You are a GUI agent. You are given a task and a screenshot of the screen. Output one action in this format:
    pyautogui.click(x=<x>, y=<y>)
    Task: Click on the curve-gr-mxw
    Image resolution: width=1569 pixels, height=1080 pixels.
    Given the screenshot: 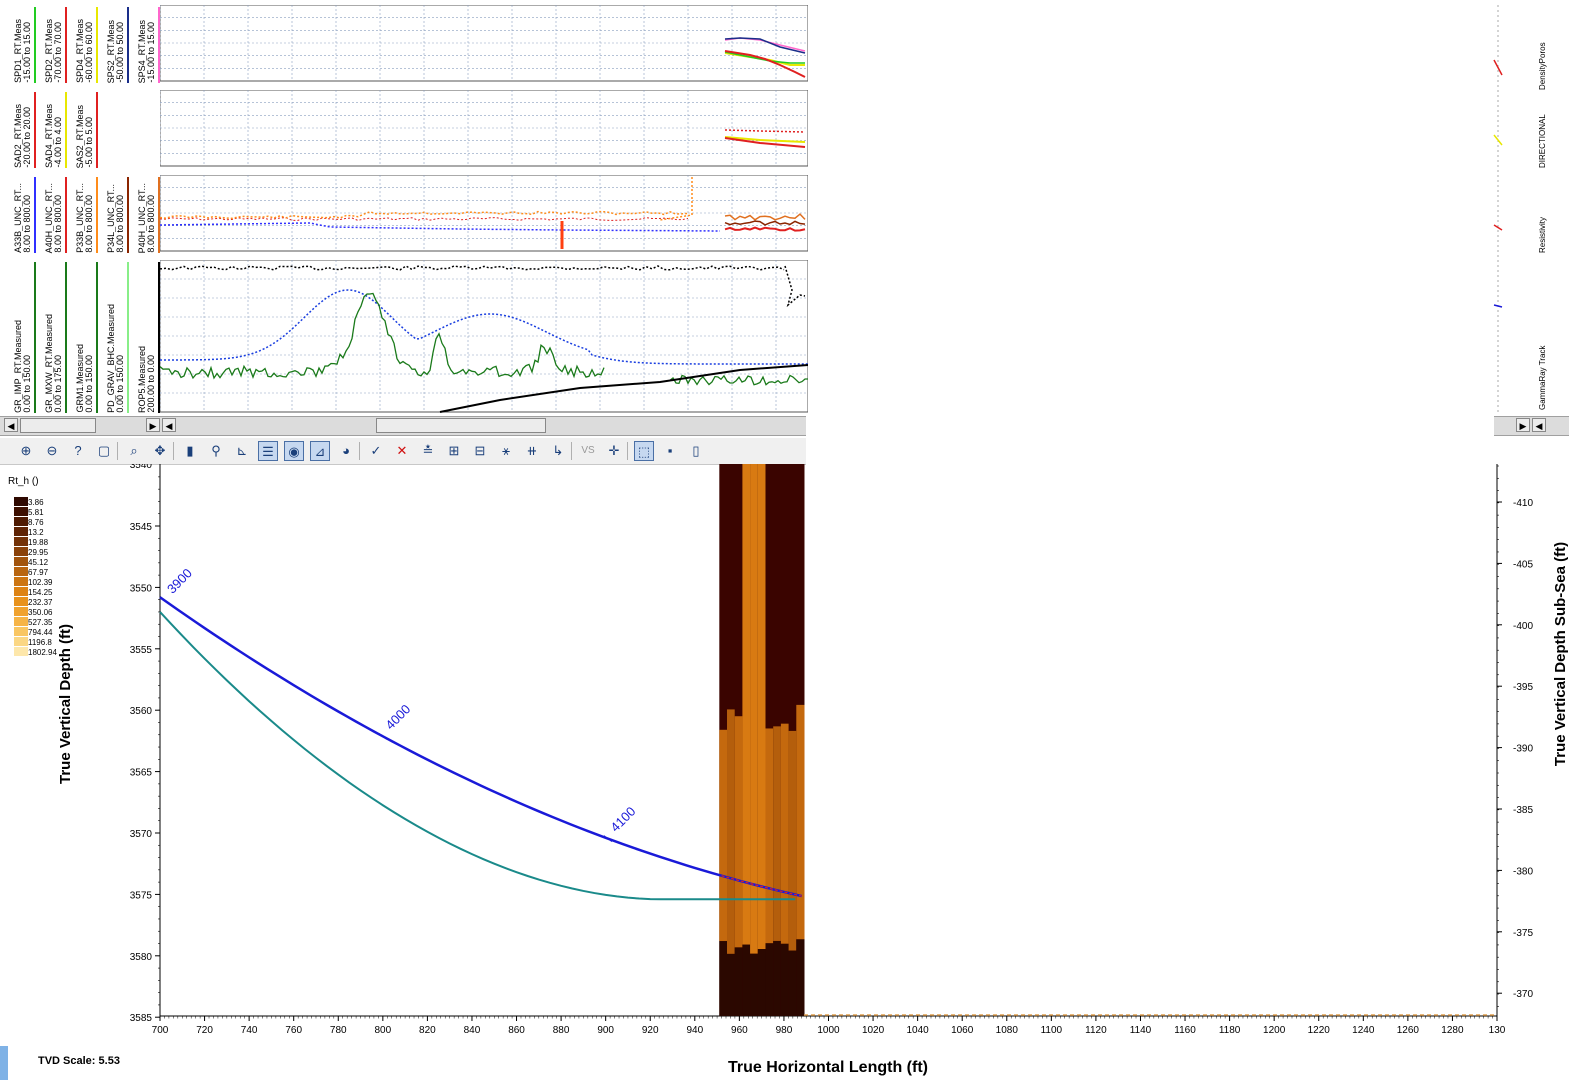 What is the action you would take?
    pyautogui.click(x=484, y=327)
    